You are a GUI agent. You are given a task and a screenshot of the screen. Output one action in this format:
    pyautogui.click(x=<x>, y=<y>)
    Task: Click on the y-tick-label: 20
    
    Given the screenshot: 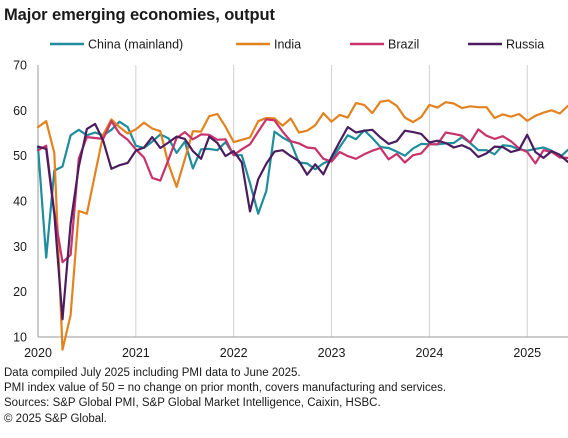 What is the action you would take?
    pyautogui.click(x=20, y=292)
    